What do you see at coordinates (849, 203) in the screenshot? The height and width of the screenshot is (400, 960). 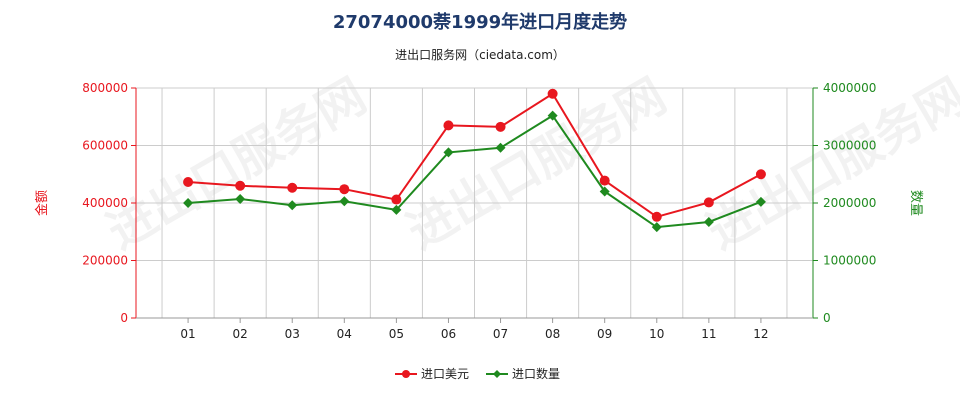 I see `right-axis-tick-label: 2000000` at bounding box center [849, 203].